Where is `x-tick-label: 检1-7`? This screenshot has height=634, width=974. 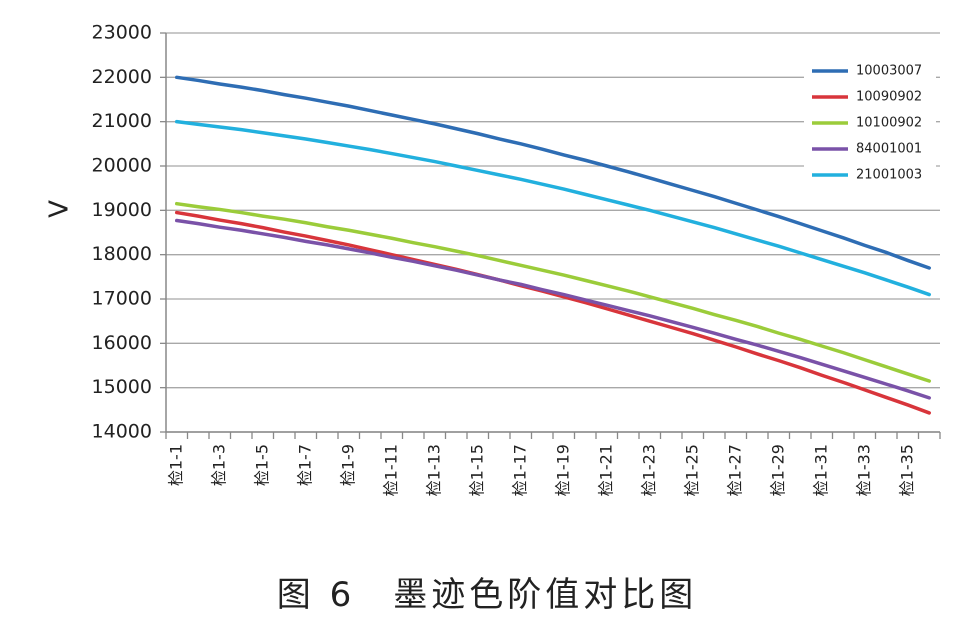 x-tick-label: 检1-7 is located at coordinates (304, 465).